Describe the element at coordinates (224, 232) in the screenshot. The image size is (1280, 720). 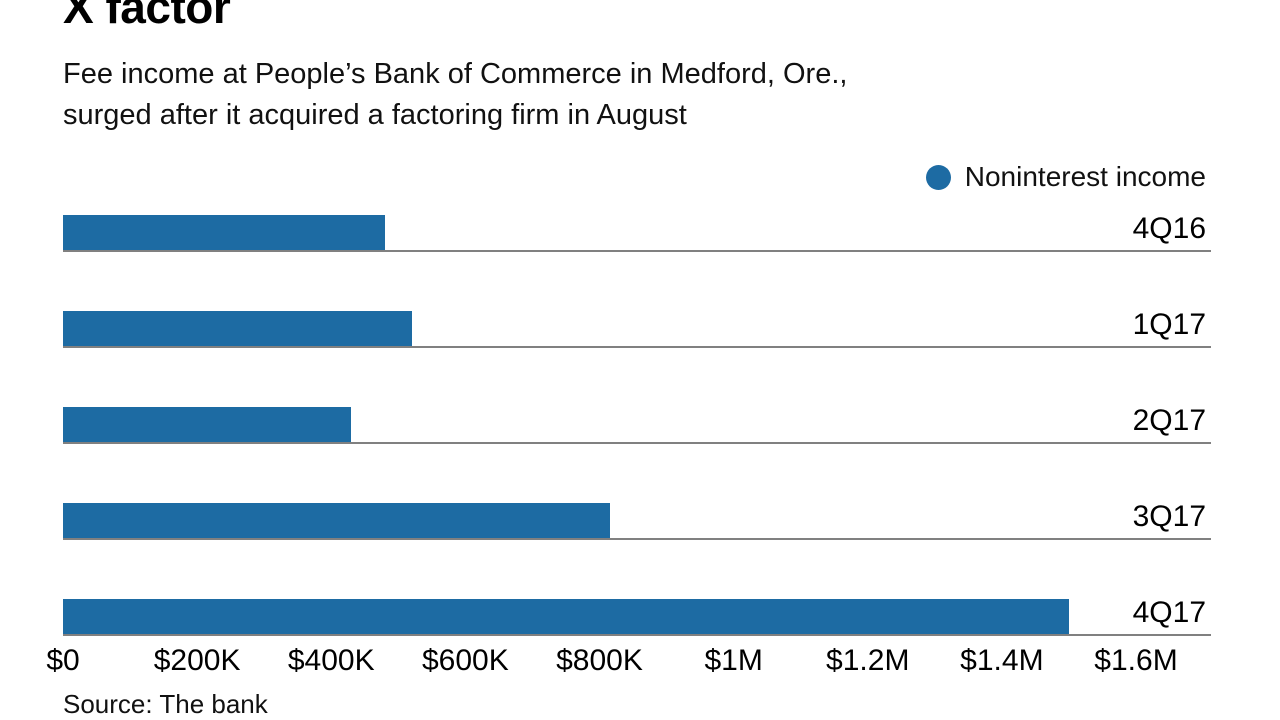
I see `bar-4q16` at that location.